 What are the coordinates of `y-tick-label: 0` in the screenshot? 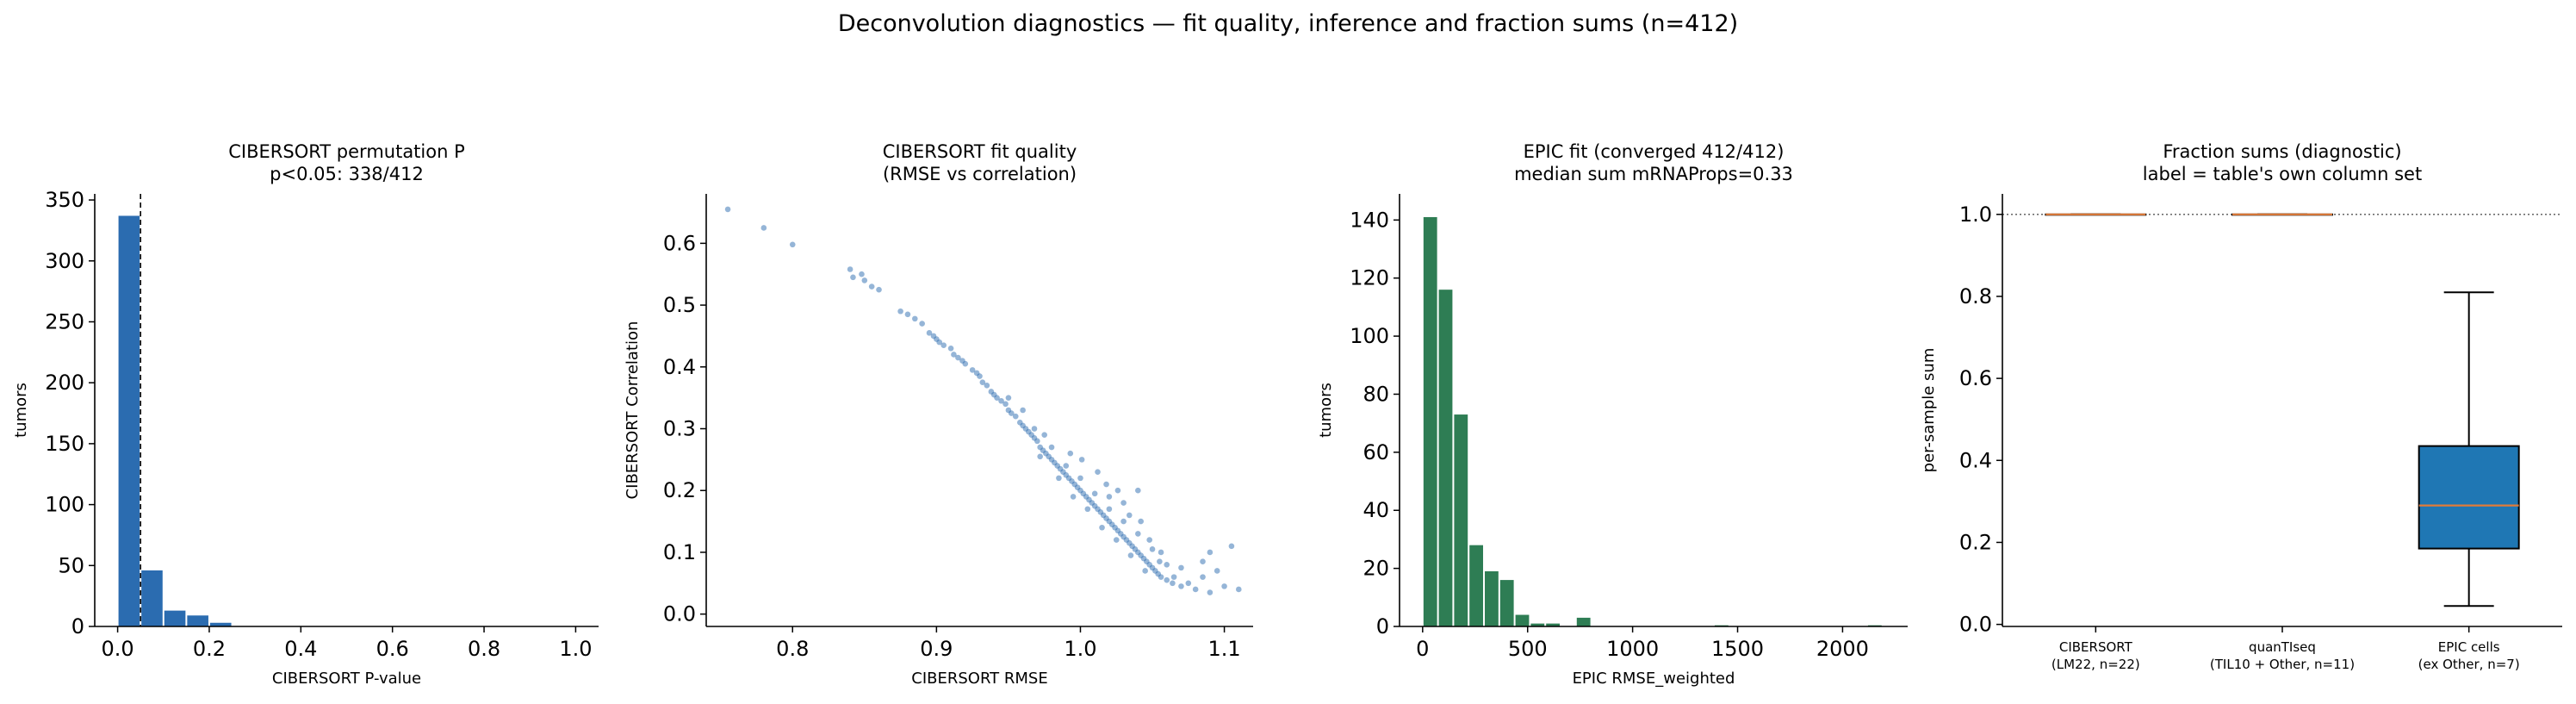 It's located at (1383, 626).